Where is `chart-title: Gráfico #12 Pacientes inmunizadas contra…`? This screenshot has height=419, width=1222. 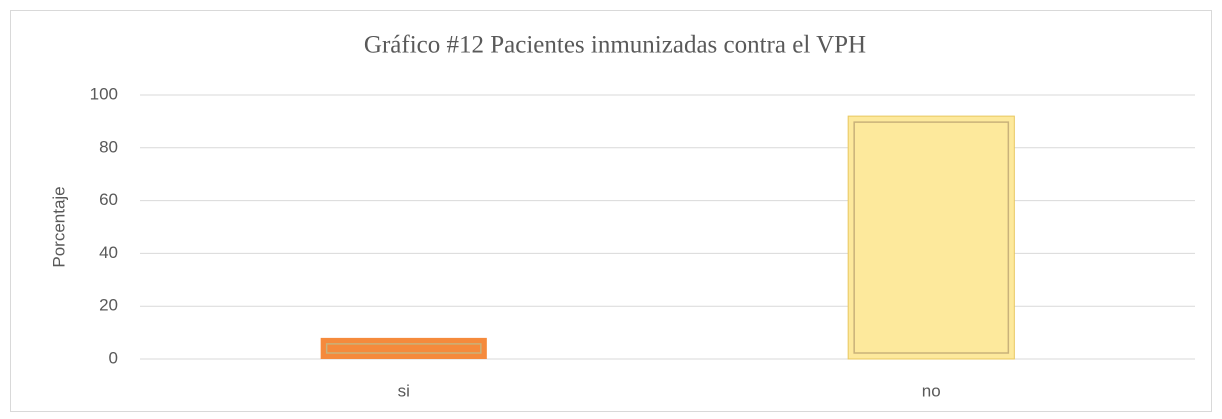 chart-title: Gráfico #12 Pacientes inmunizadas contra… is located at coordinates (615, 45).